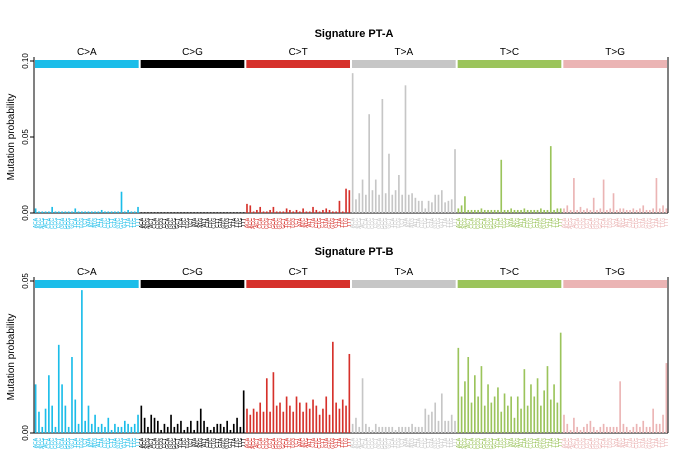  What do you see at coordinates (617, 222) in the screenshot?
I see `context-label: ATA` at bounding box center [617, 222].